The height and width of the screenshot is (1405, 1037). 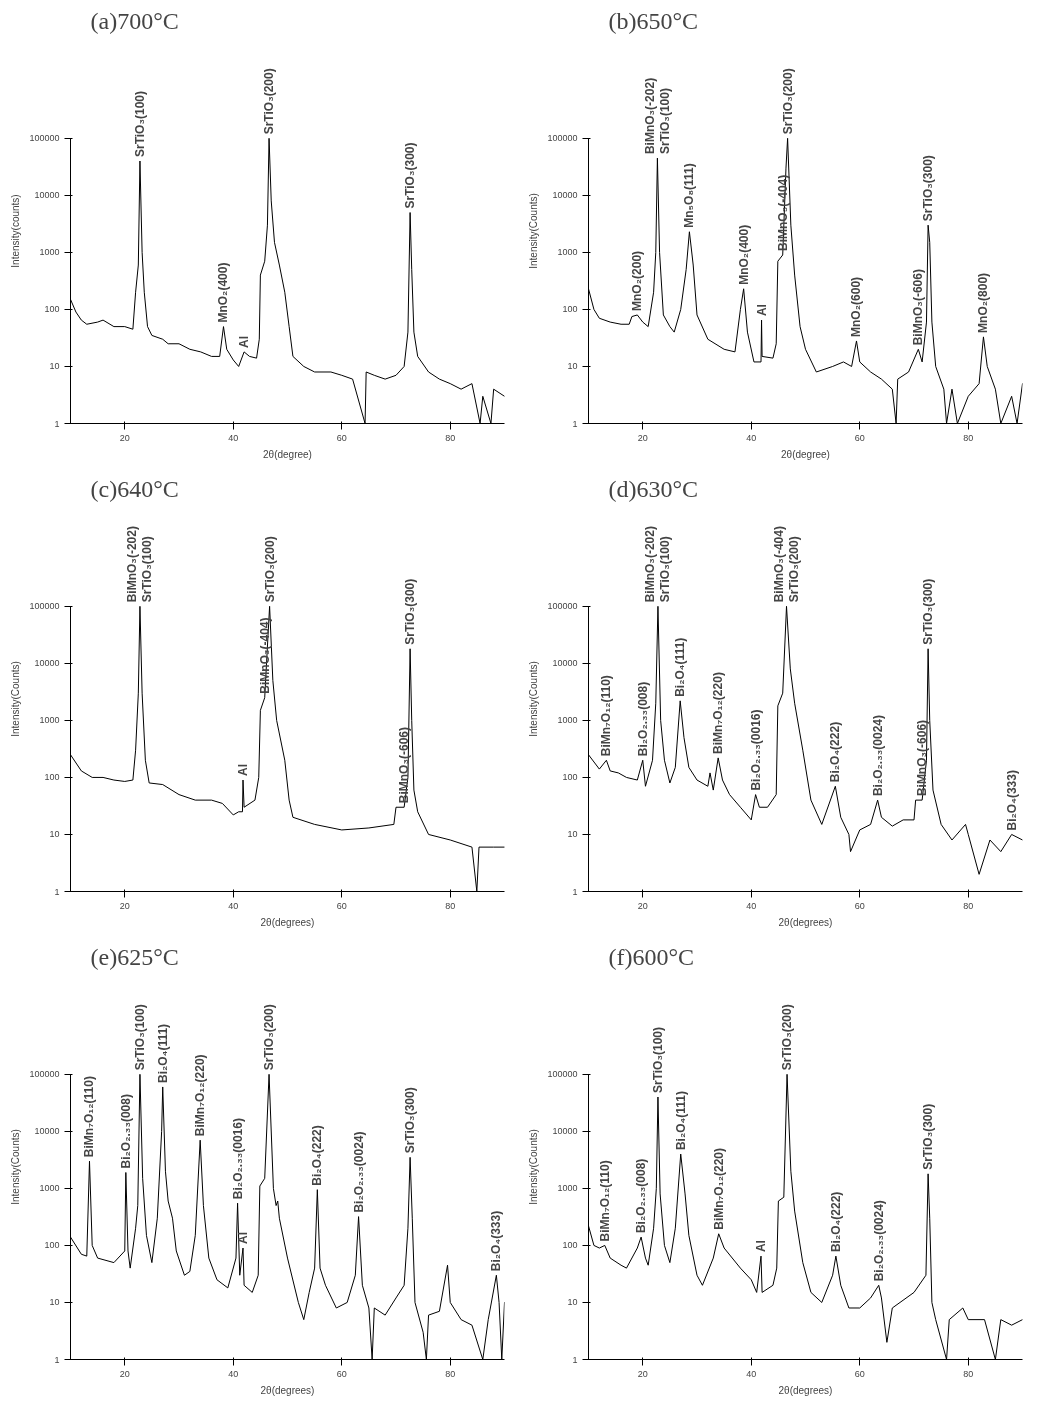 What do you see at coordinates (16, 231) in the screenshot?
I see `y-axis-title: Intensity(counts)` at bounding box center [16, 231].